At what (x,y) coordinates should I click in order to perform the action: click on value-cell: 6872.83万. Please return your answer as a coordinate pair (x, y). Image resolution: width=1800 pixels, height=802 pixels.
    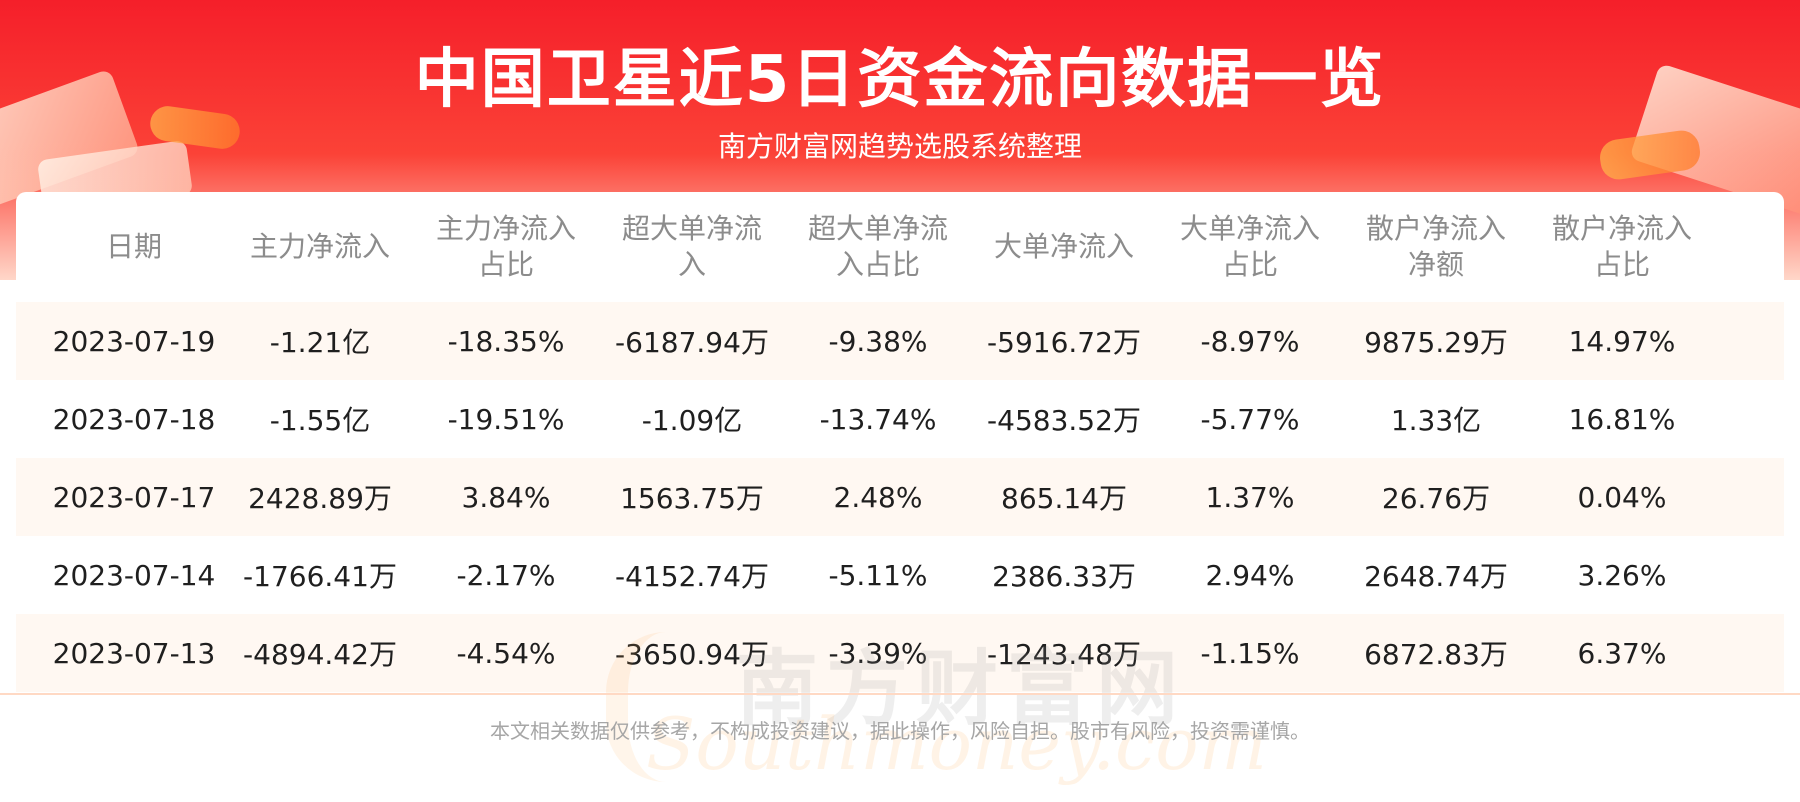
    Looking at the image, I should click on (1436, 654).